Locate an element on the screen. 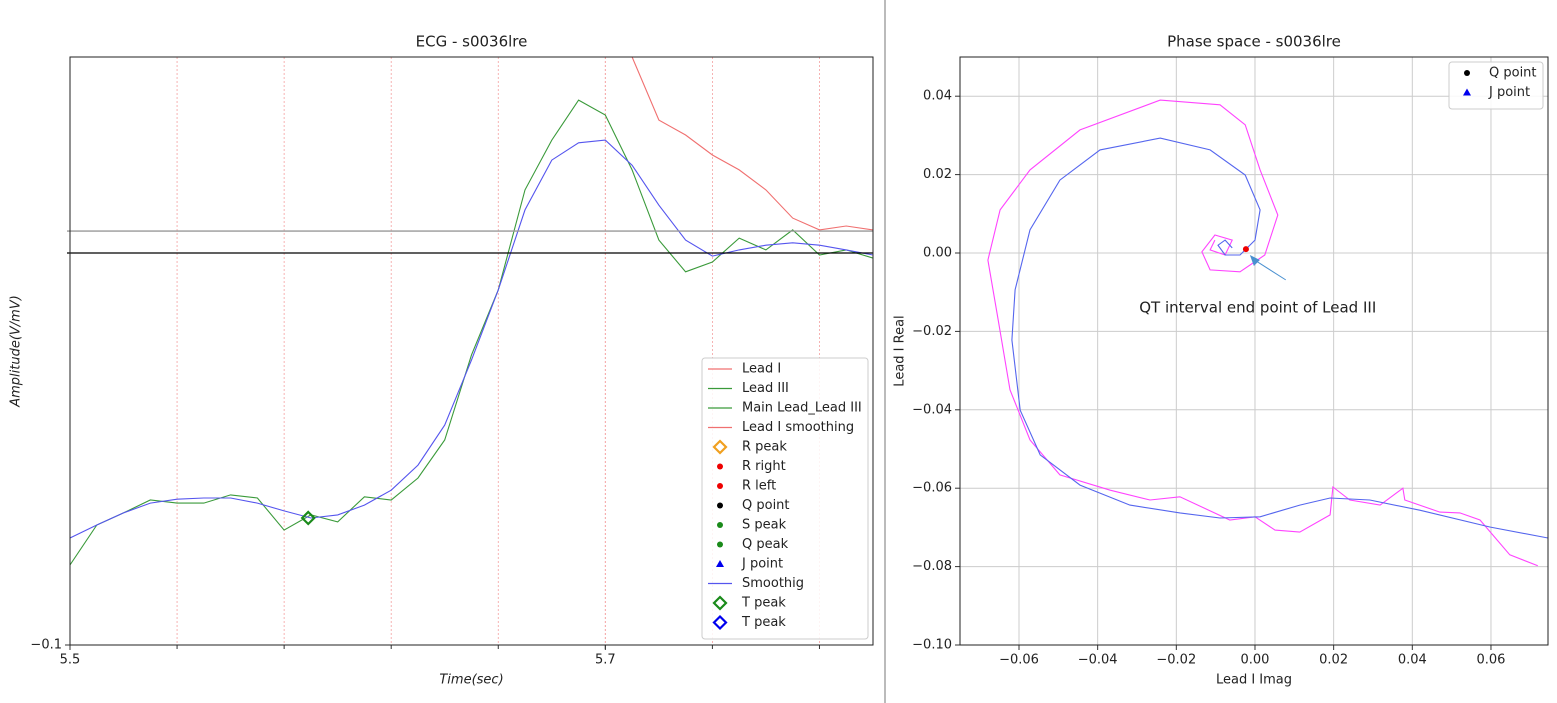 This screenshot has width=1557, height=703. x-tick-label: 5.5 is located at coordinates (70, 660).